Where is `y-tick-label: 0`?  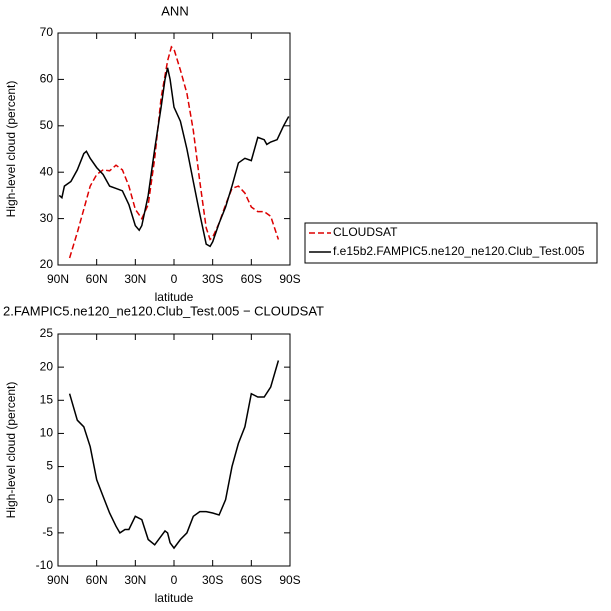 y-tick-label: 0 is located at coordinates (49, 499).